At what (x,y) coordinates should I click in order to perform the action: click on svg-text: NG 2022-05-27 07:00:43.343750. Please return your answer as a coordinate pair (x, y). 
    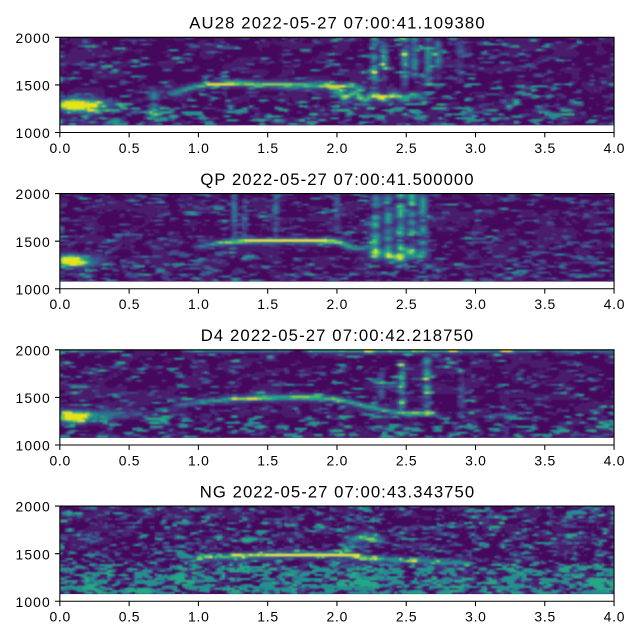
    Looking at the image, I should click on (337, 491).